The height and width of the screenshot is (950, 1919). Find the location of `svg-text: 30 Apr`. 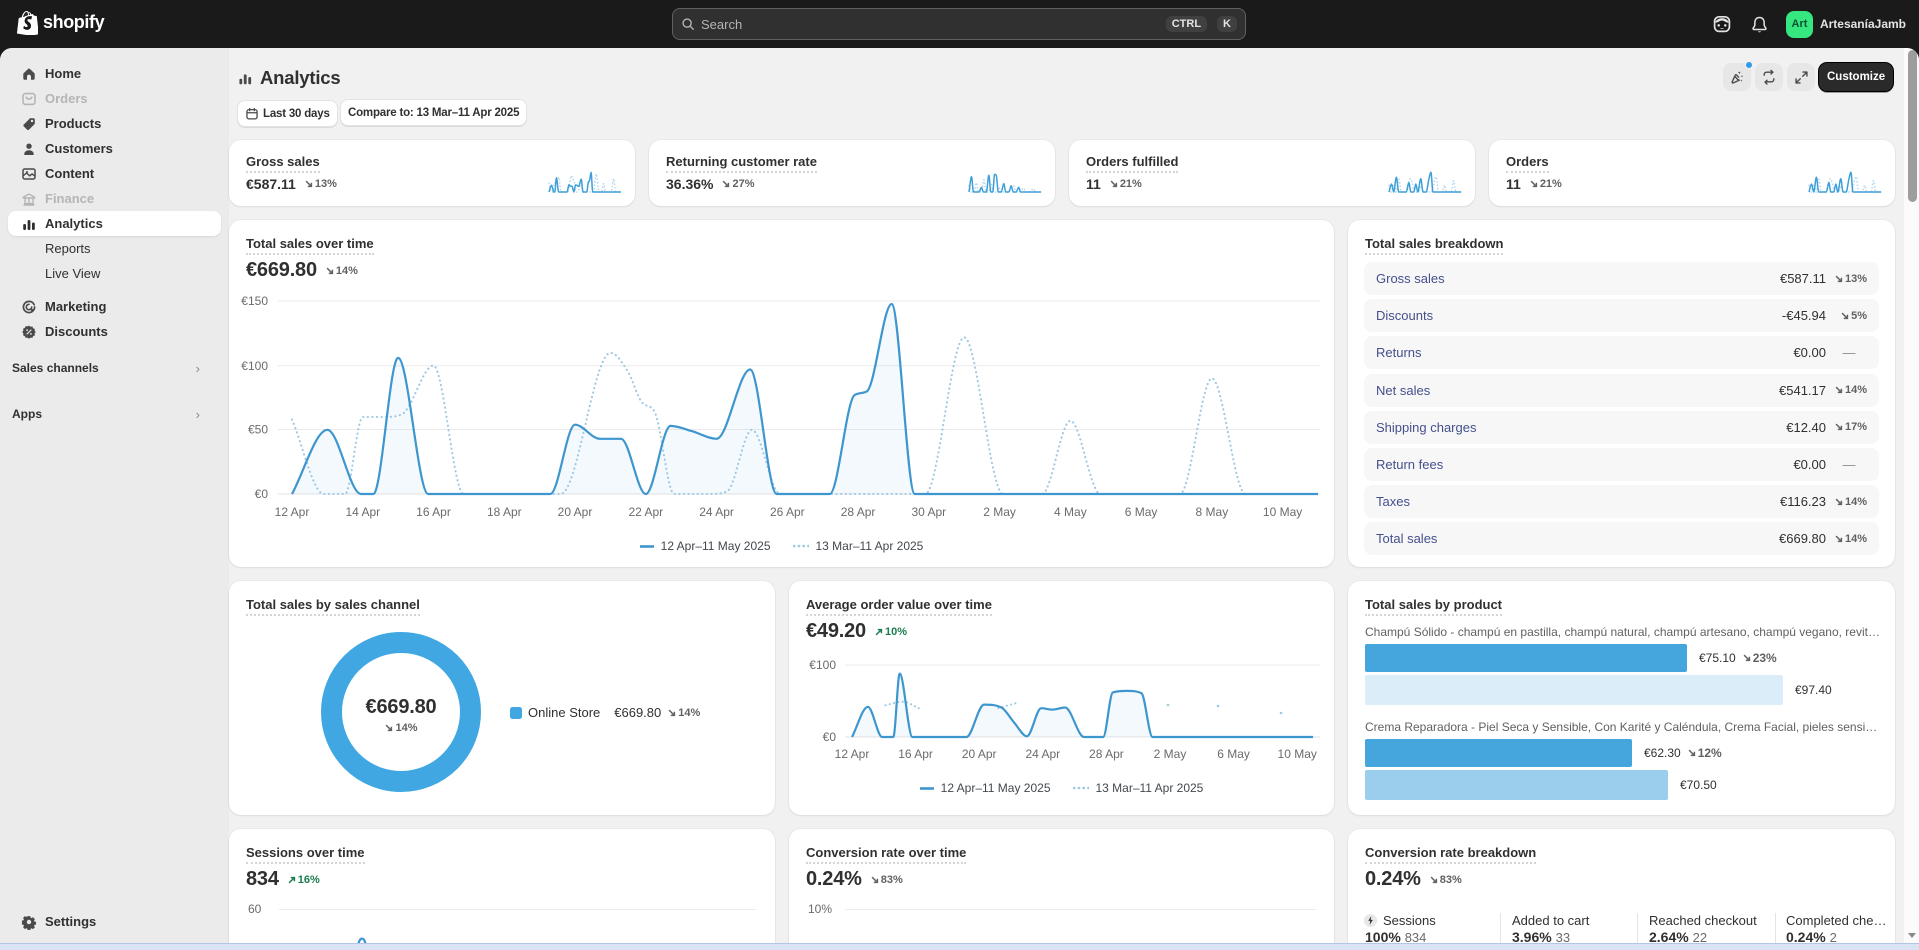

svg-text: 30 Apr is located at coordinates (928, 512).